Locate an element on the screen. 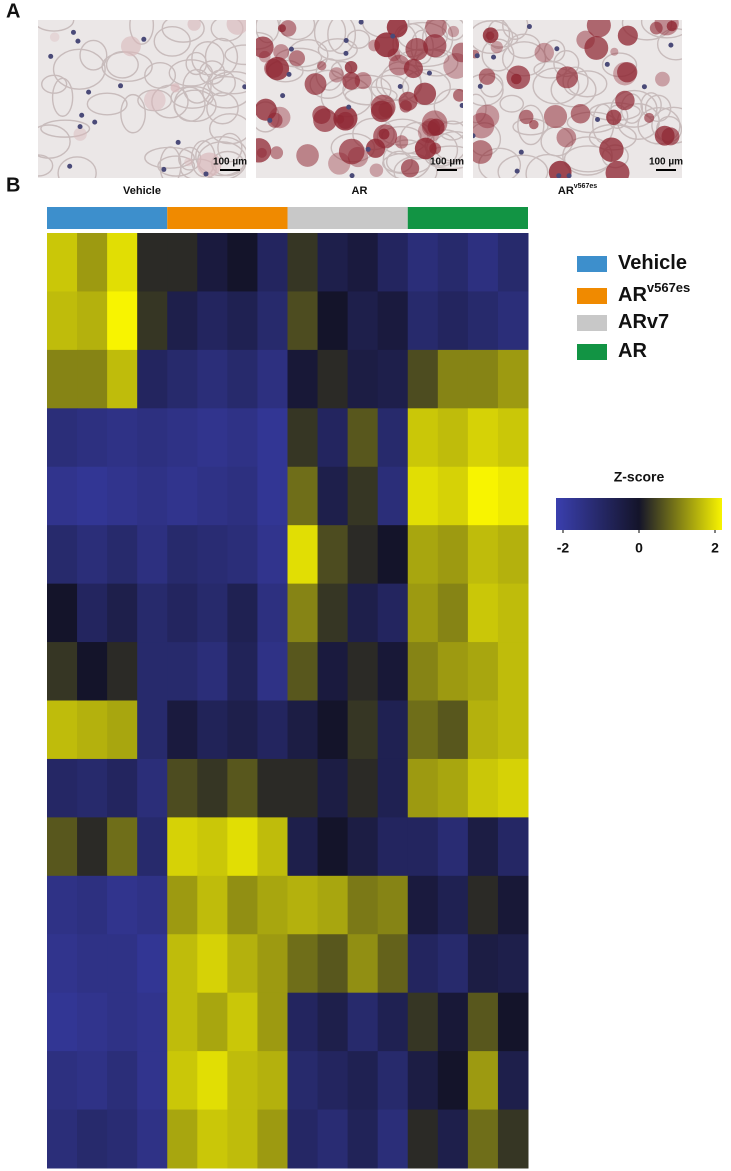 The height and width of the screenshot is (1171, 731). colorbar-tick-label: 0 is located at coordinates (639, 548).